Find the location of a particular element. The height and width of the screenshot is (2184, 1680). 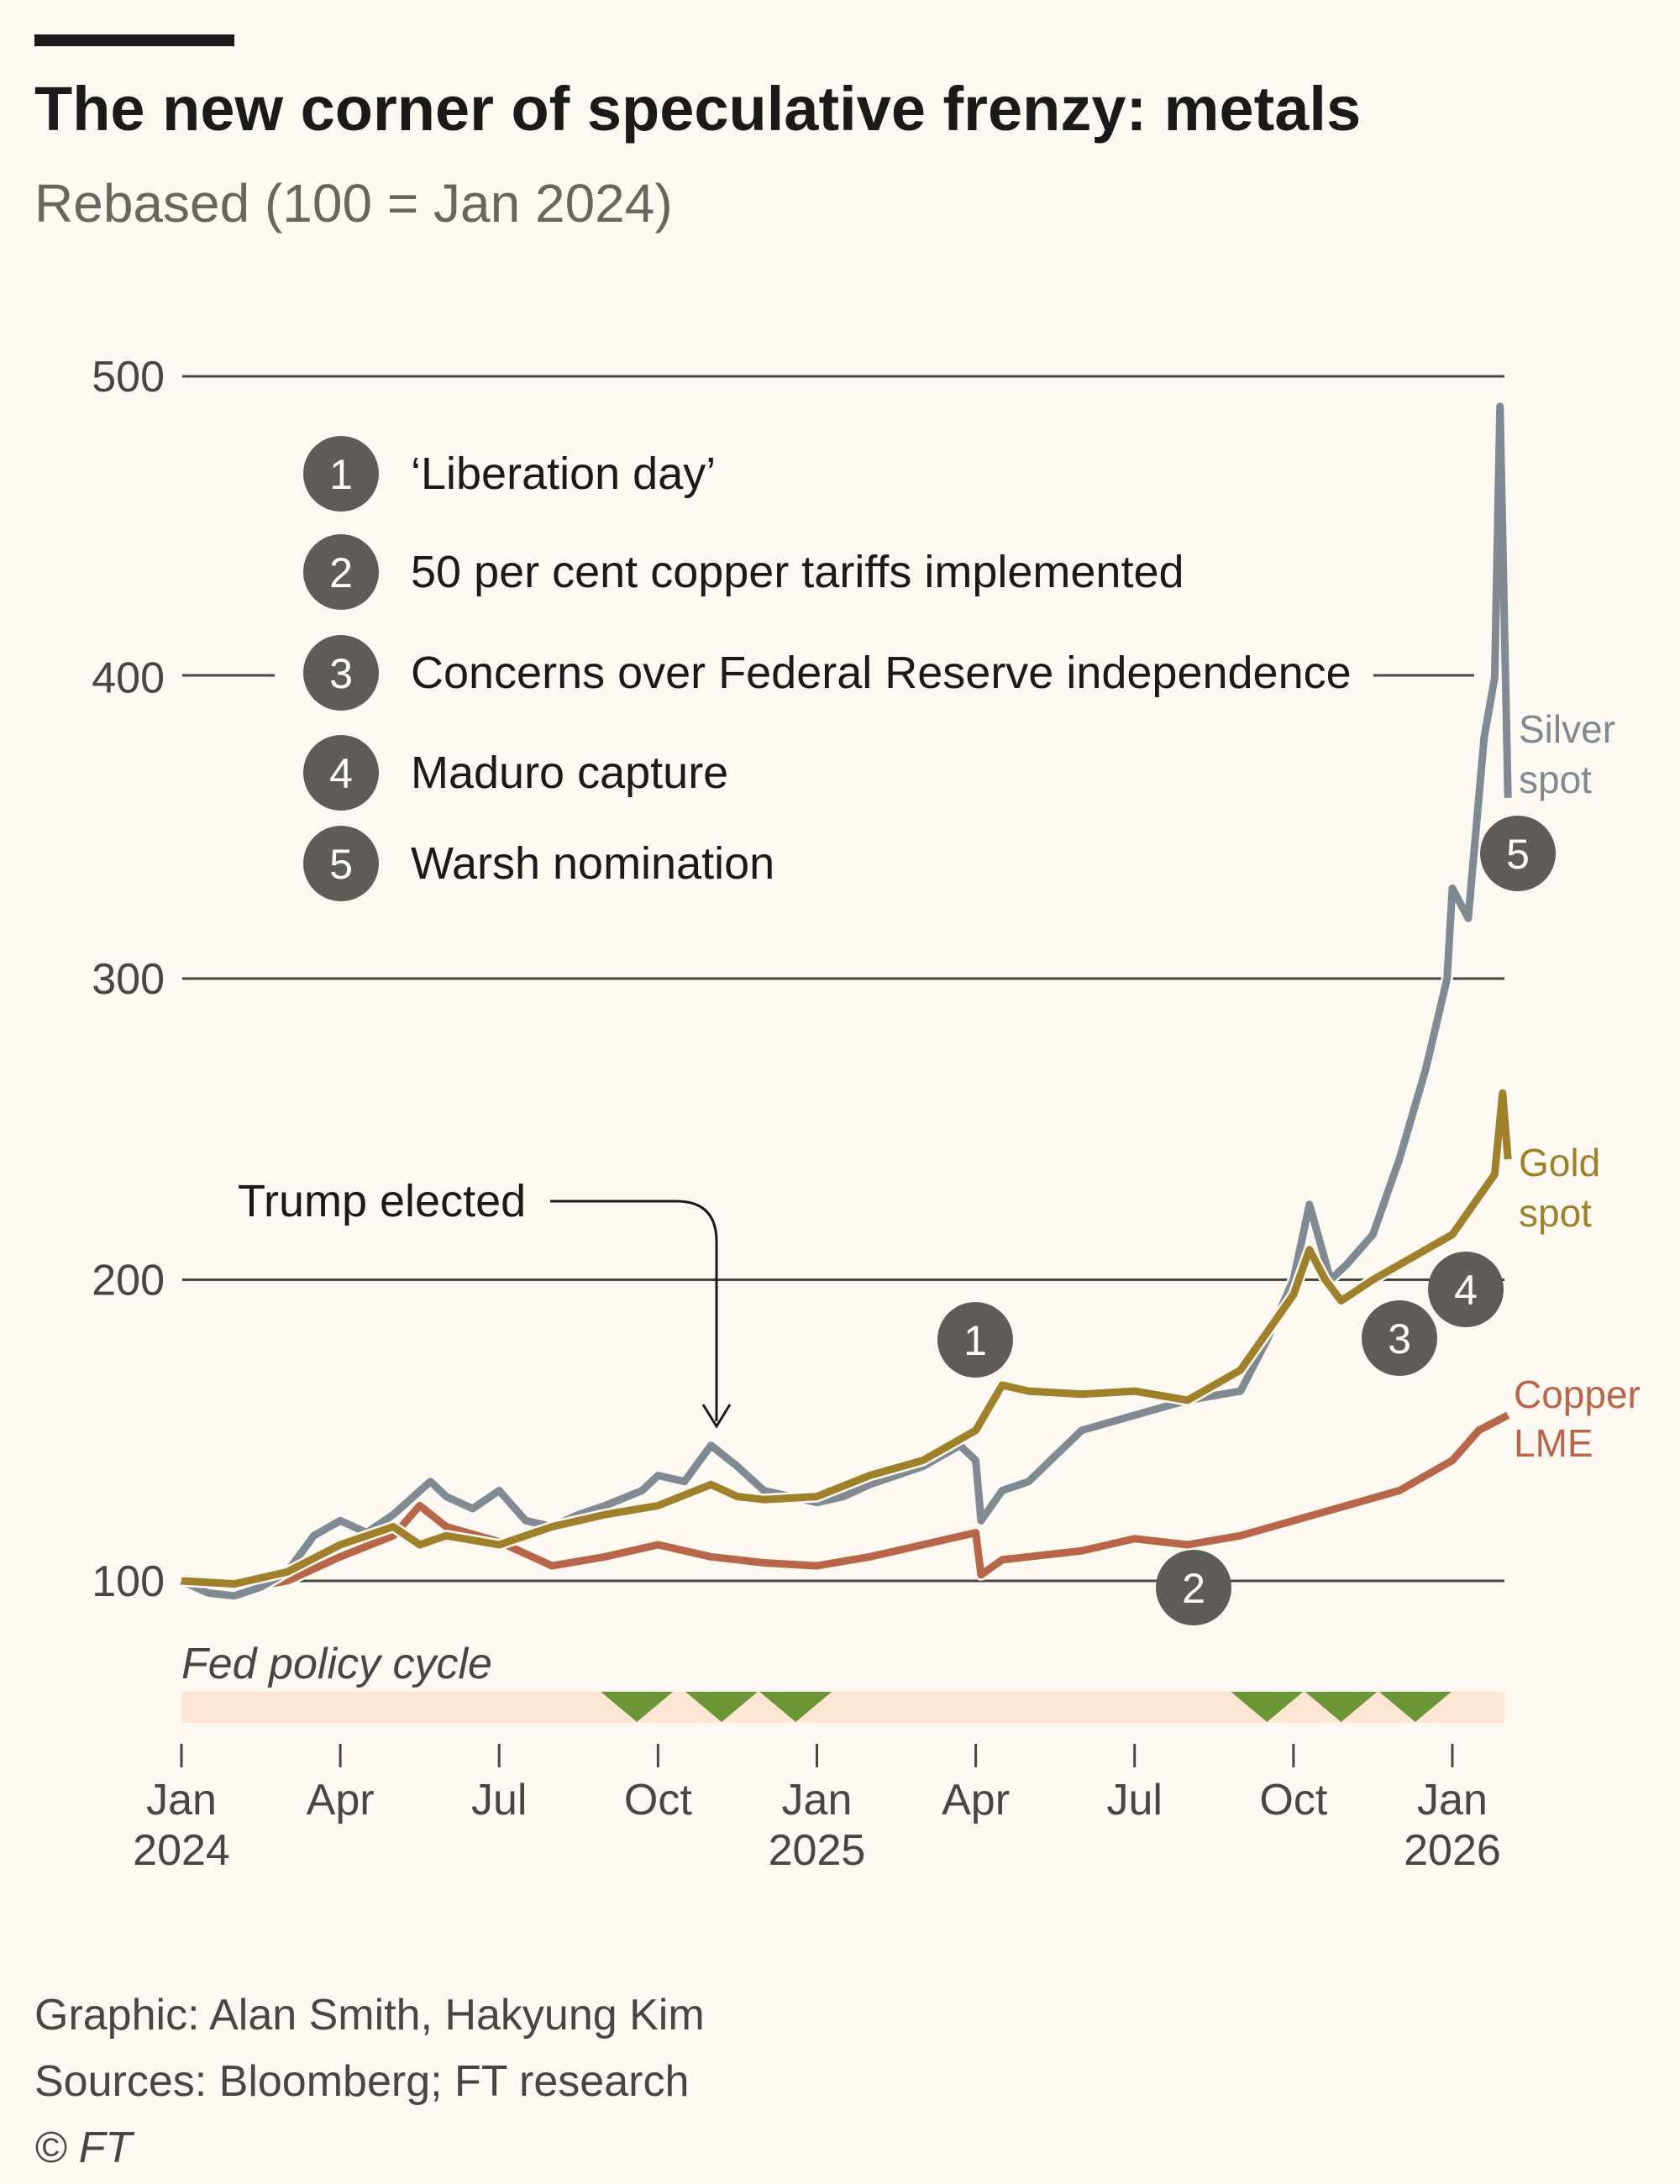

legend-item-1: 1 ‘Liberation day’ is located at coordinates (509, 474).